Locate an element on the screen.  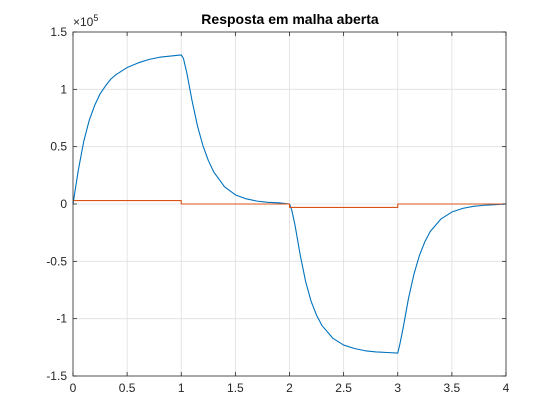
x-tick-label: 2 is located at coordinates (289, 388).